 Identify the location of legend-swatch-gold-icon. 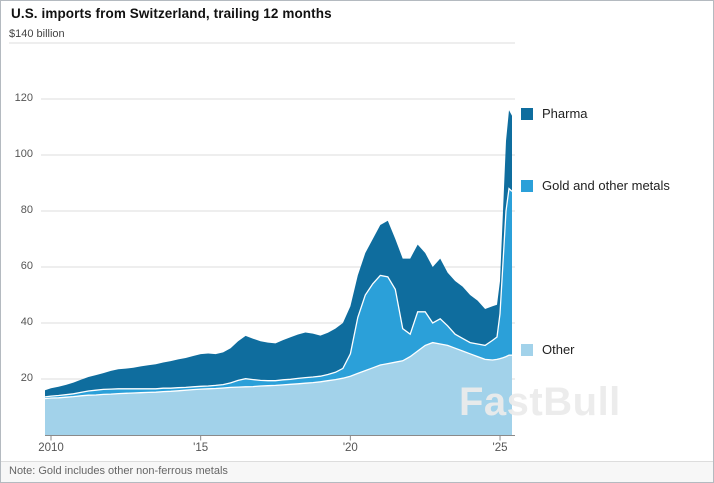
(527, 185).